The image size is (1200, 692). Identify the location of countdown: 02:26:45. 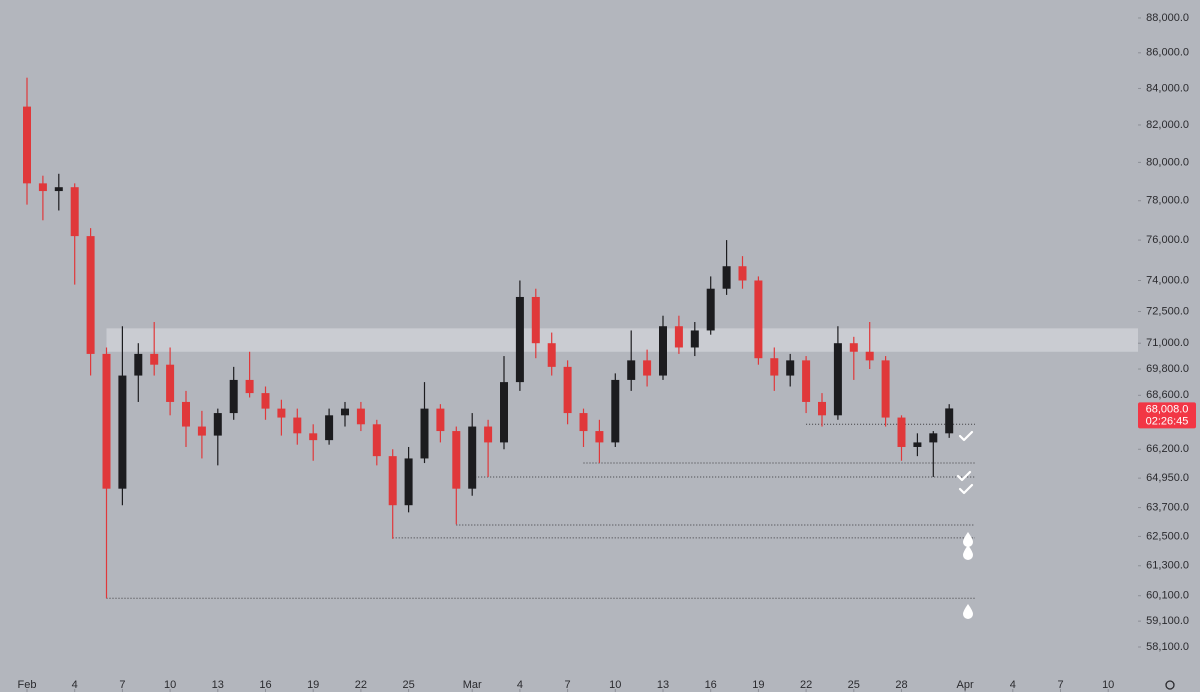
(1167, 421).